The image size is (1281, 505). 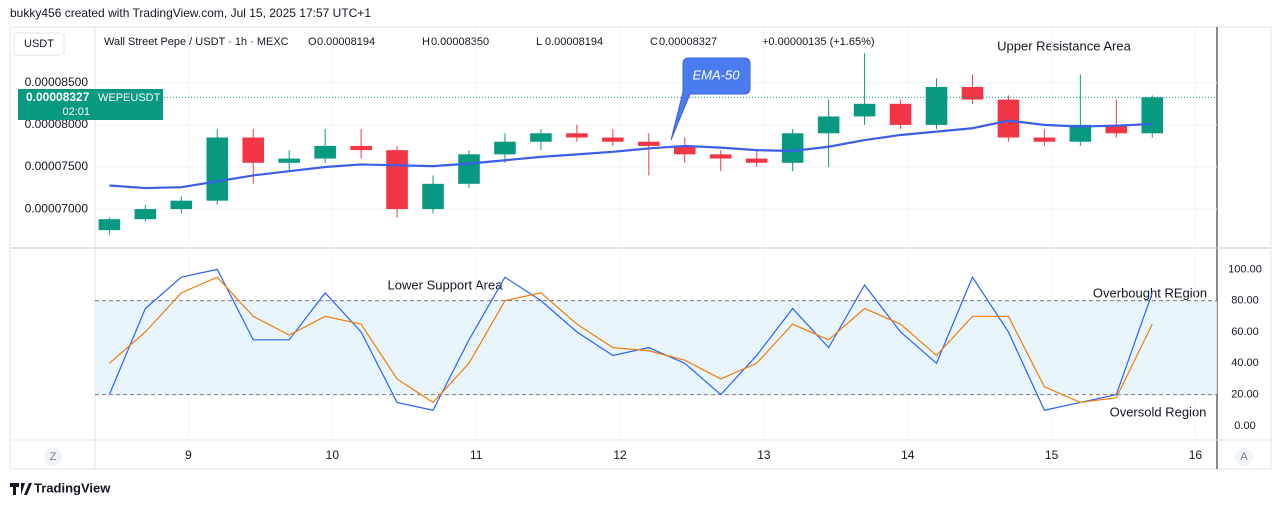 I want to click on change: +0.00000135 (+1.65%), so click(x=818, y=42).